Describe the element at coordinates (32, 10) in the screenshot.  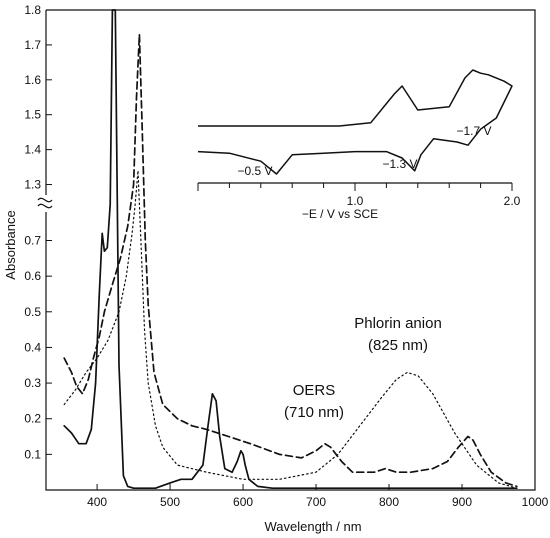
I see `y-tick-label-upper-1.8: 1.8` at that location.